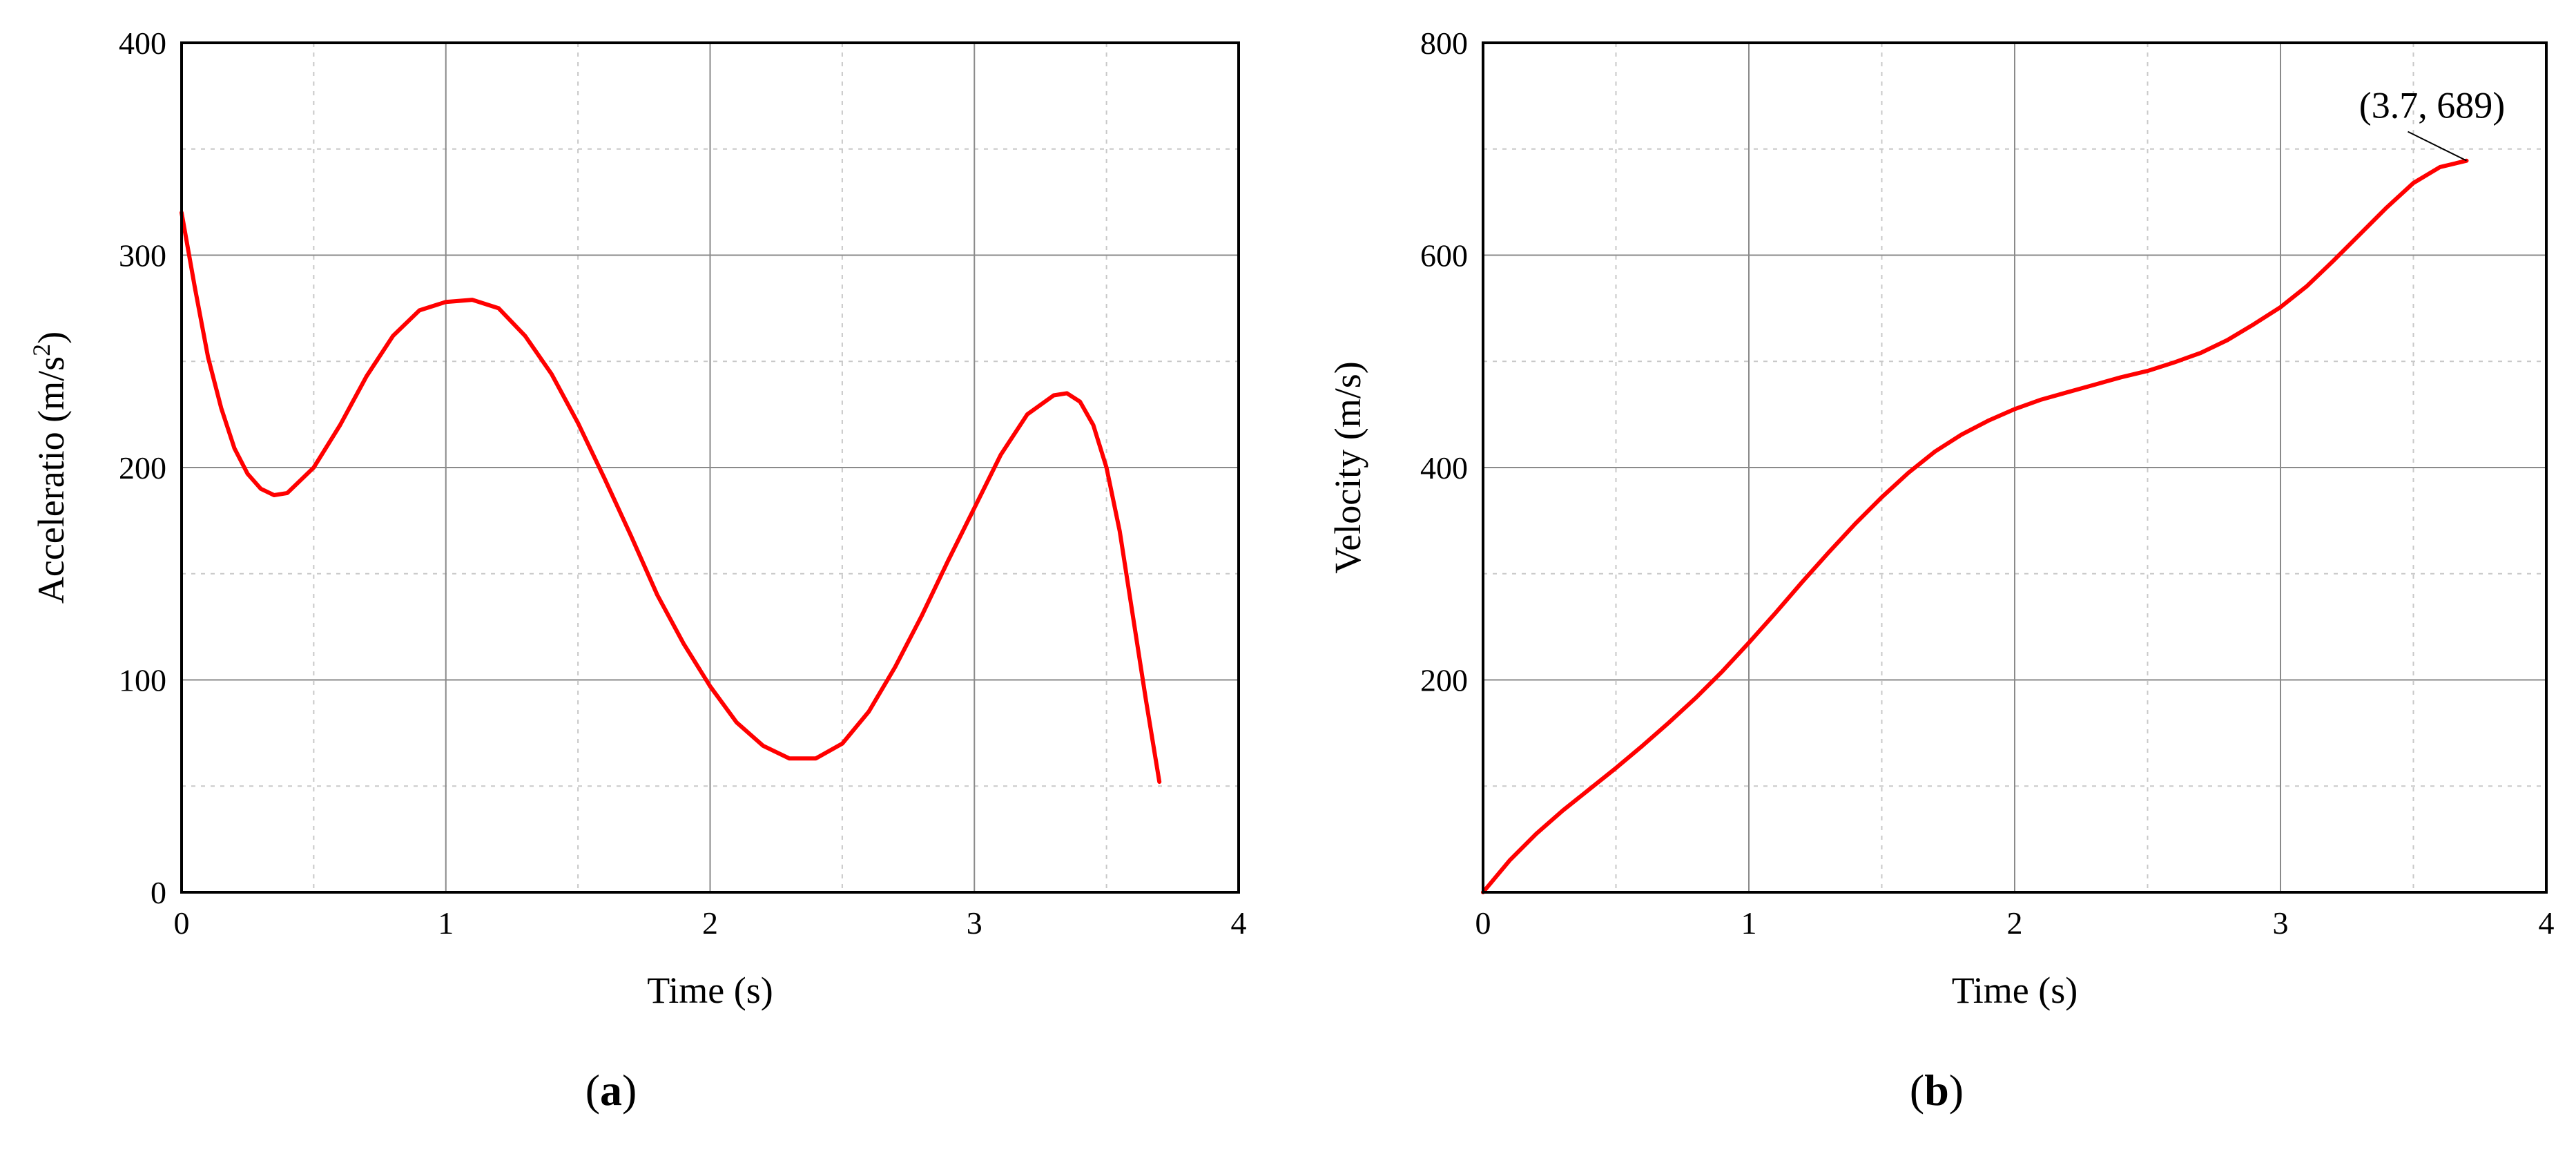 This screenshot has width=2576, height=1154. I want to click on y-tick-label: 0, so click(159, 892).